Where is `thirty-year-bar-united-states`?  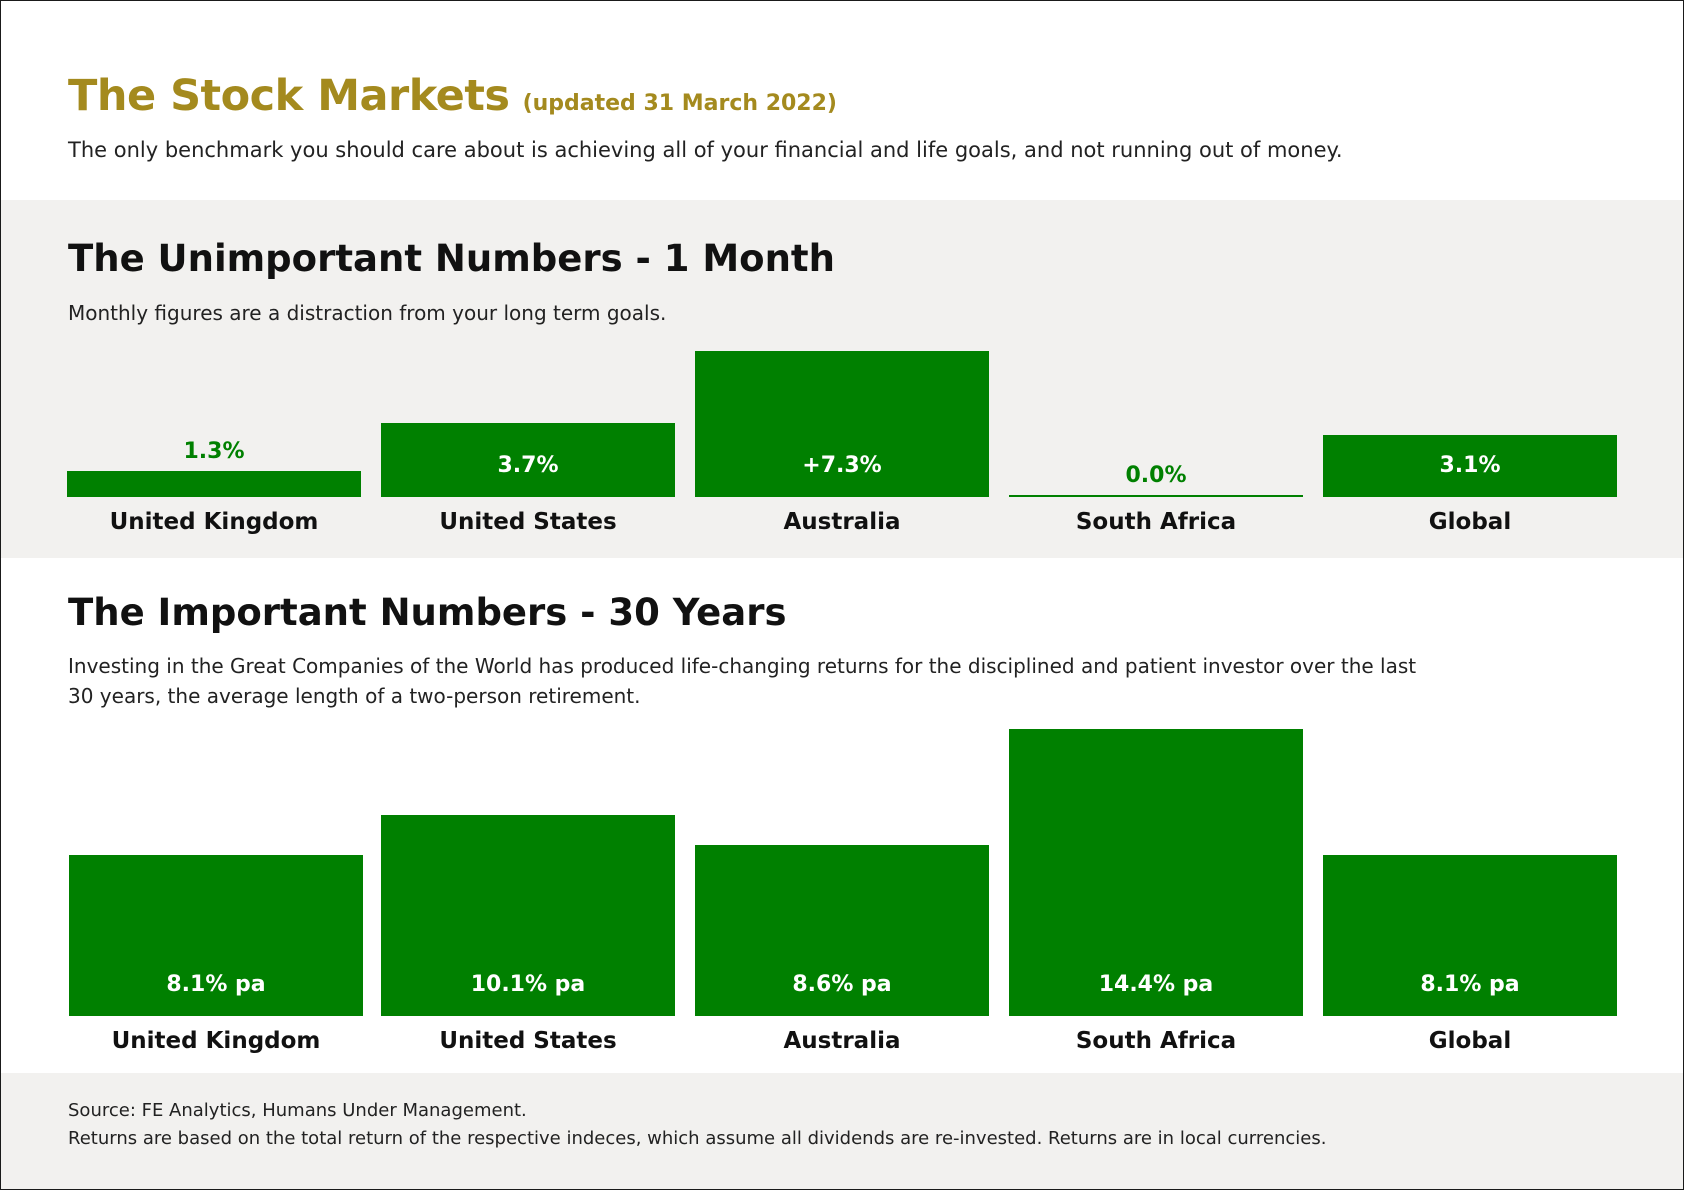
thirty-year-bar-united-states is located at coordinates (528, 915).